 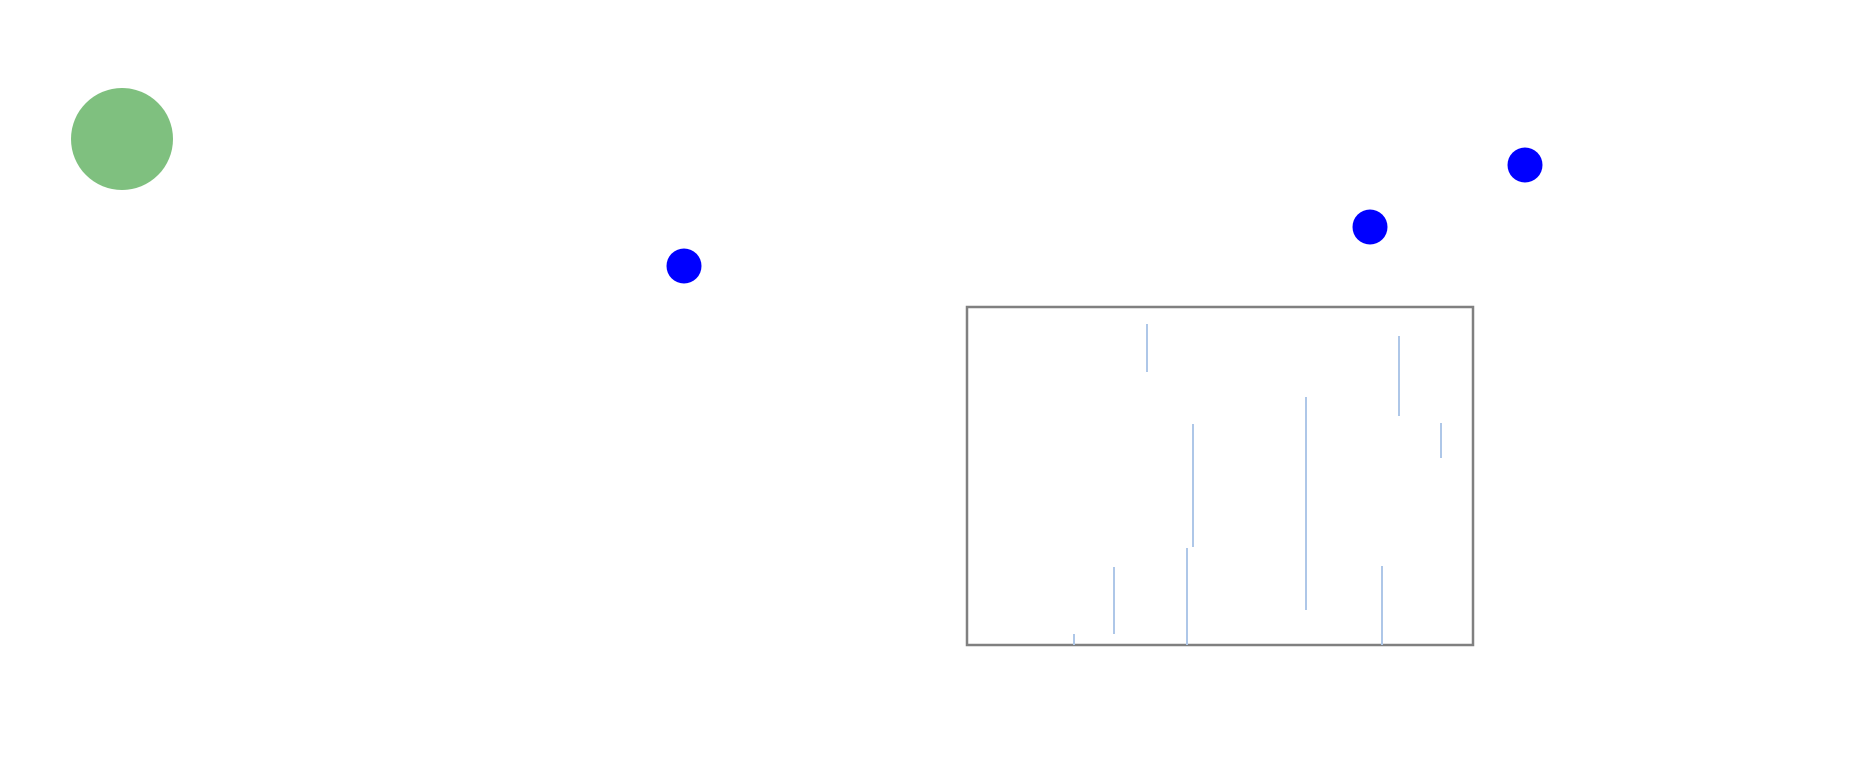 I want to click on streak-group, so click(x=1257, y=484).